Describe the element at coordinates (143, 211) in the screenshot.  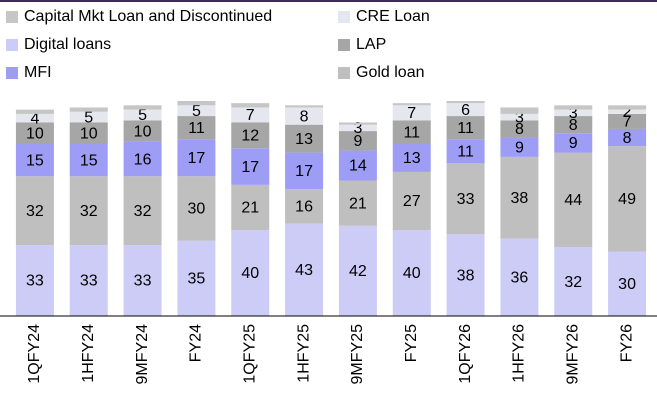
I see `data-label: 32` at that location.